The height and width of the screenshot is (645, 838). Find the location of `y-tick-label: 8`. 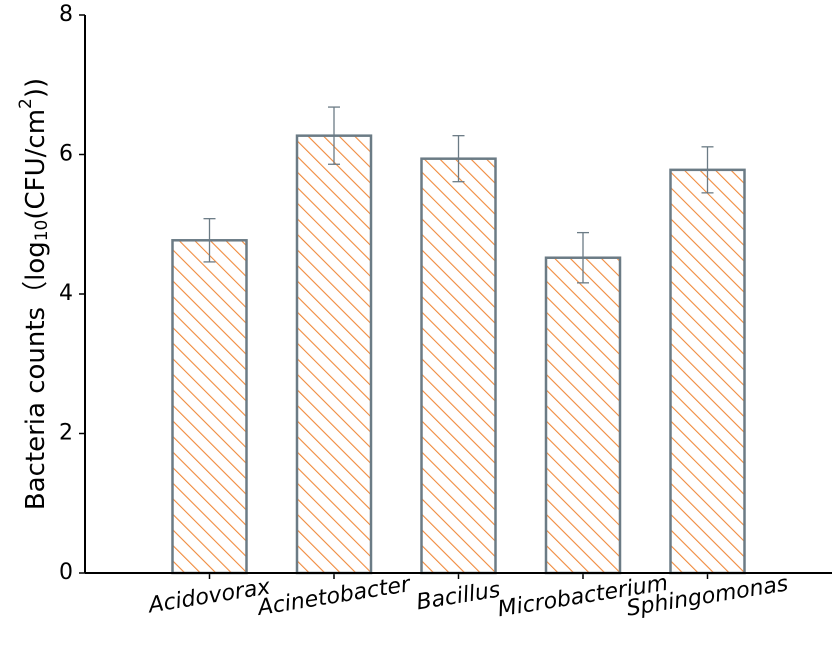

y-tick-label: 8 is located at coordinates (66, 14).